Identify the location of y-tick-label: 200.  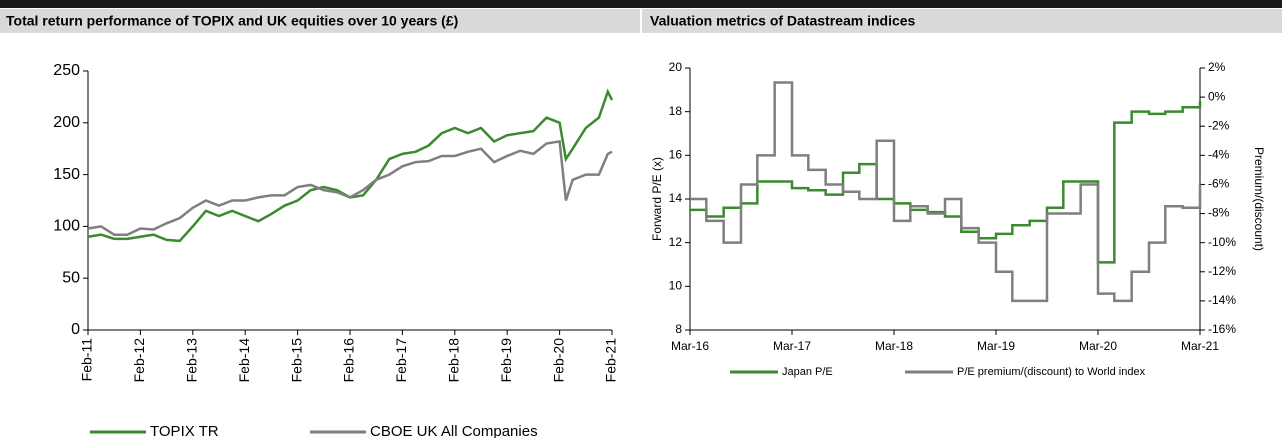
(66, 122).